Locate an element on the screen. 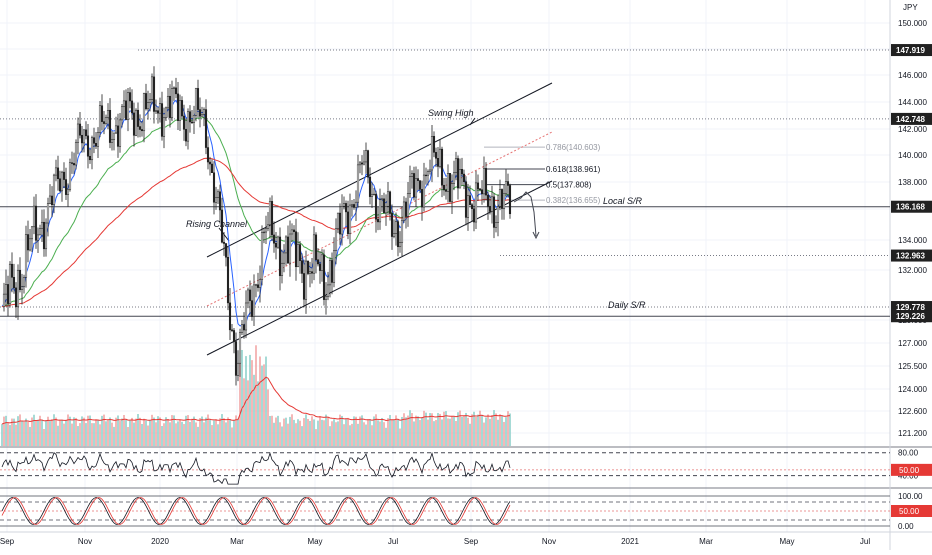 The height and width of the screenshot is (555, 932). annotation-rising-channel: Rising Channel is located at coordinates (217, 224).